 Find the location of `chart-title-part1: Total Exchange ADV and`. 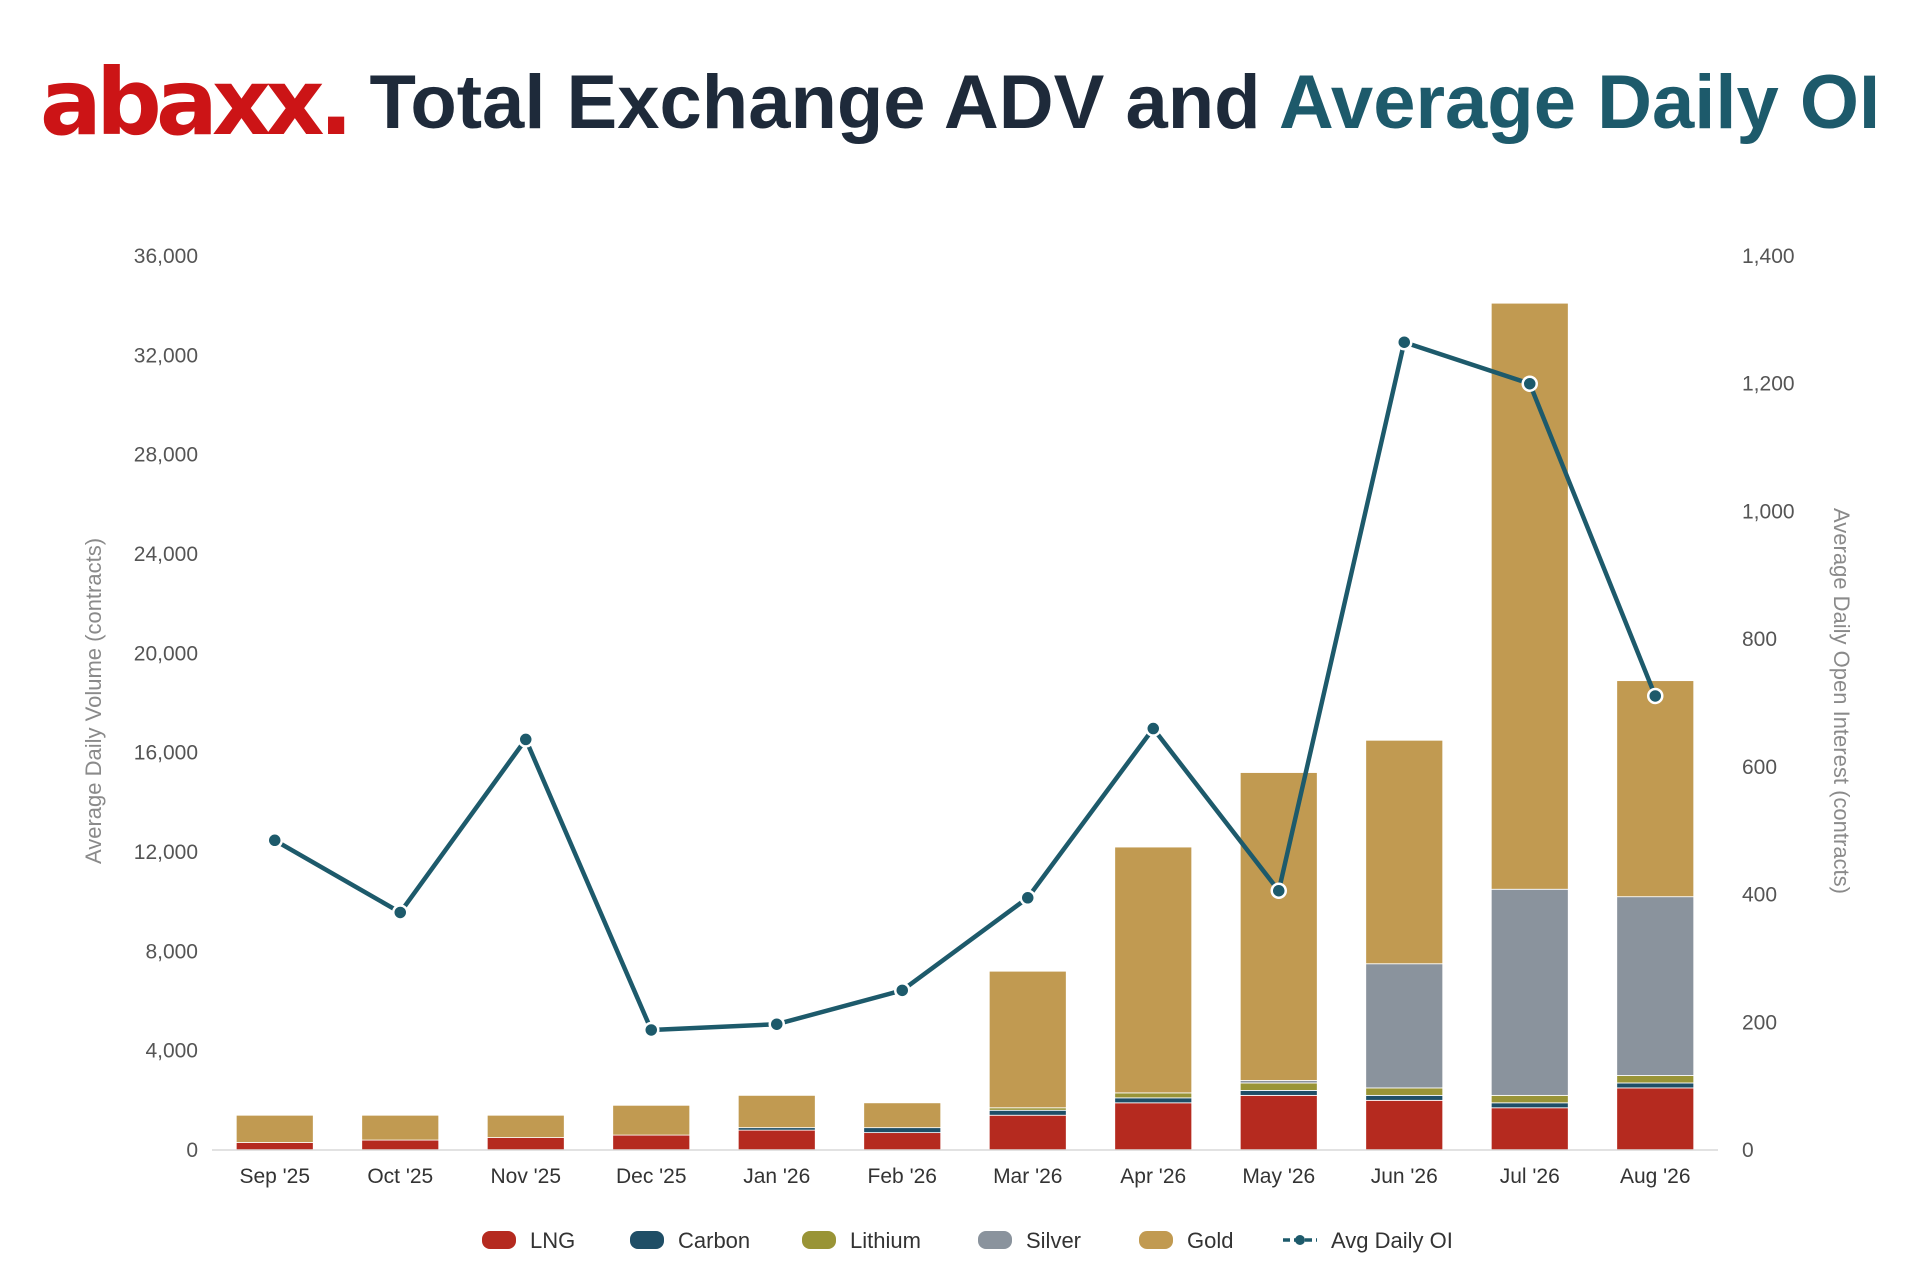

chart-title-part1: Total Exchange ADV and is located at coordinates (824, 102).